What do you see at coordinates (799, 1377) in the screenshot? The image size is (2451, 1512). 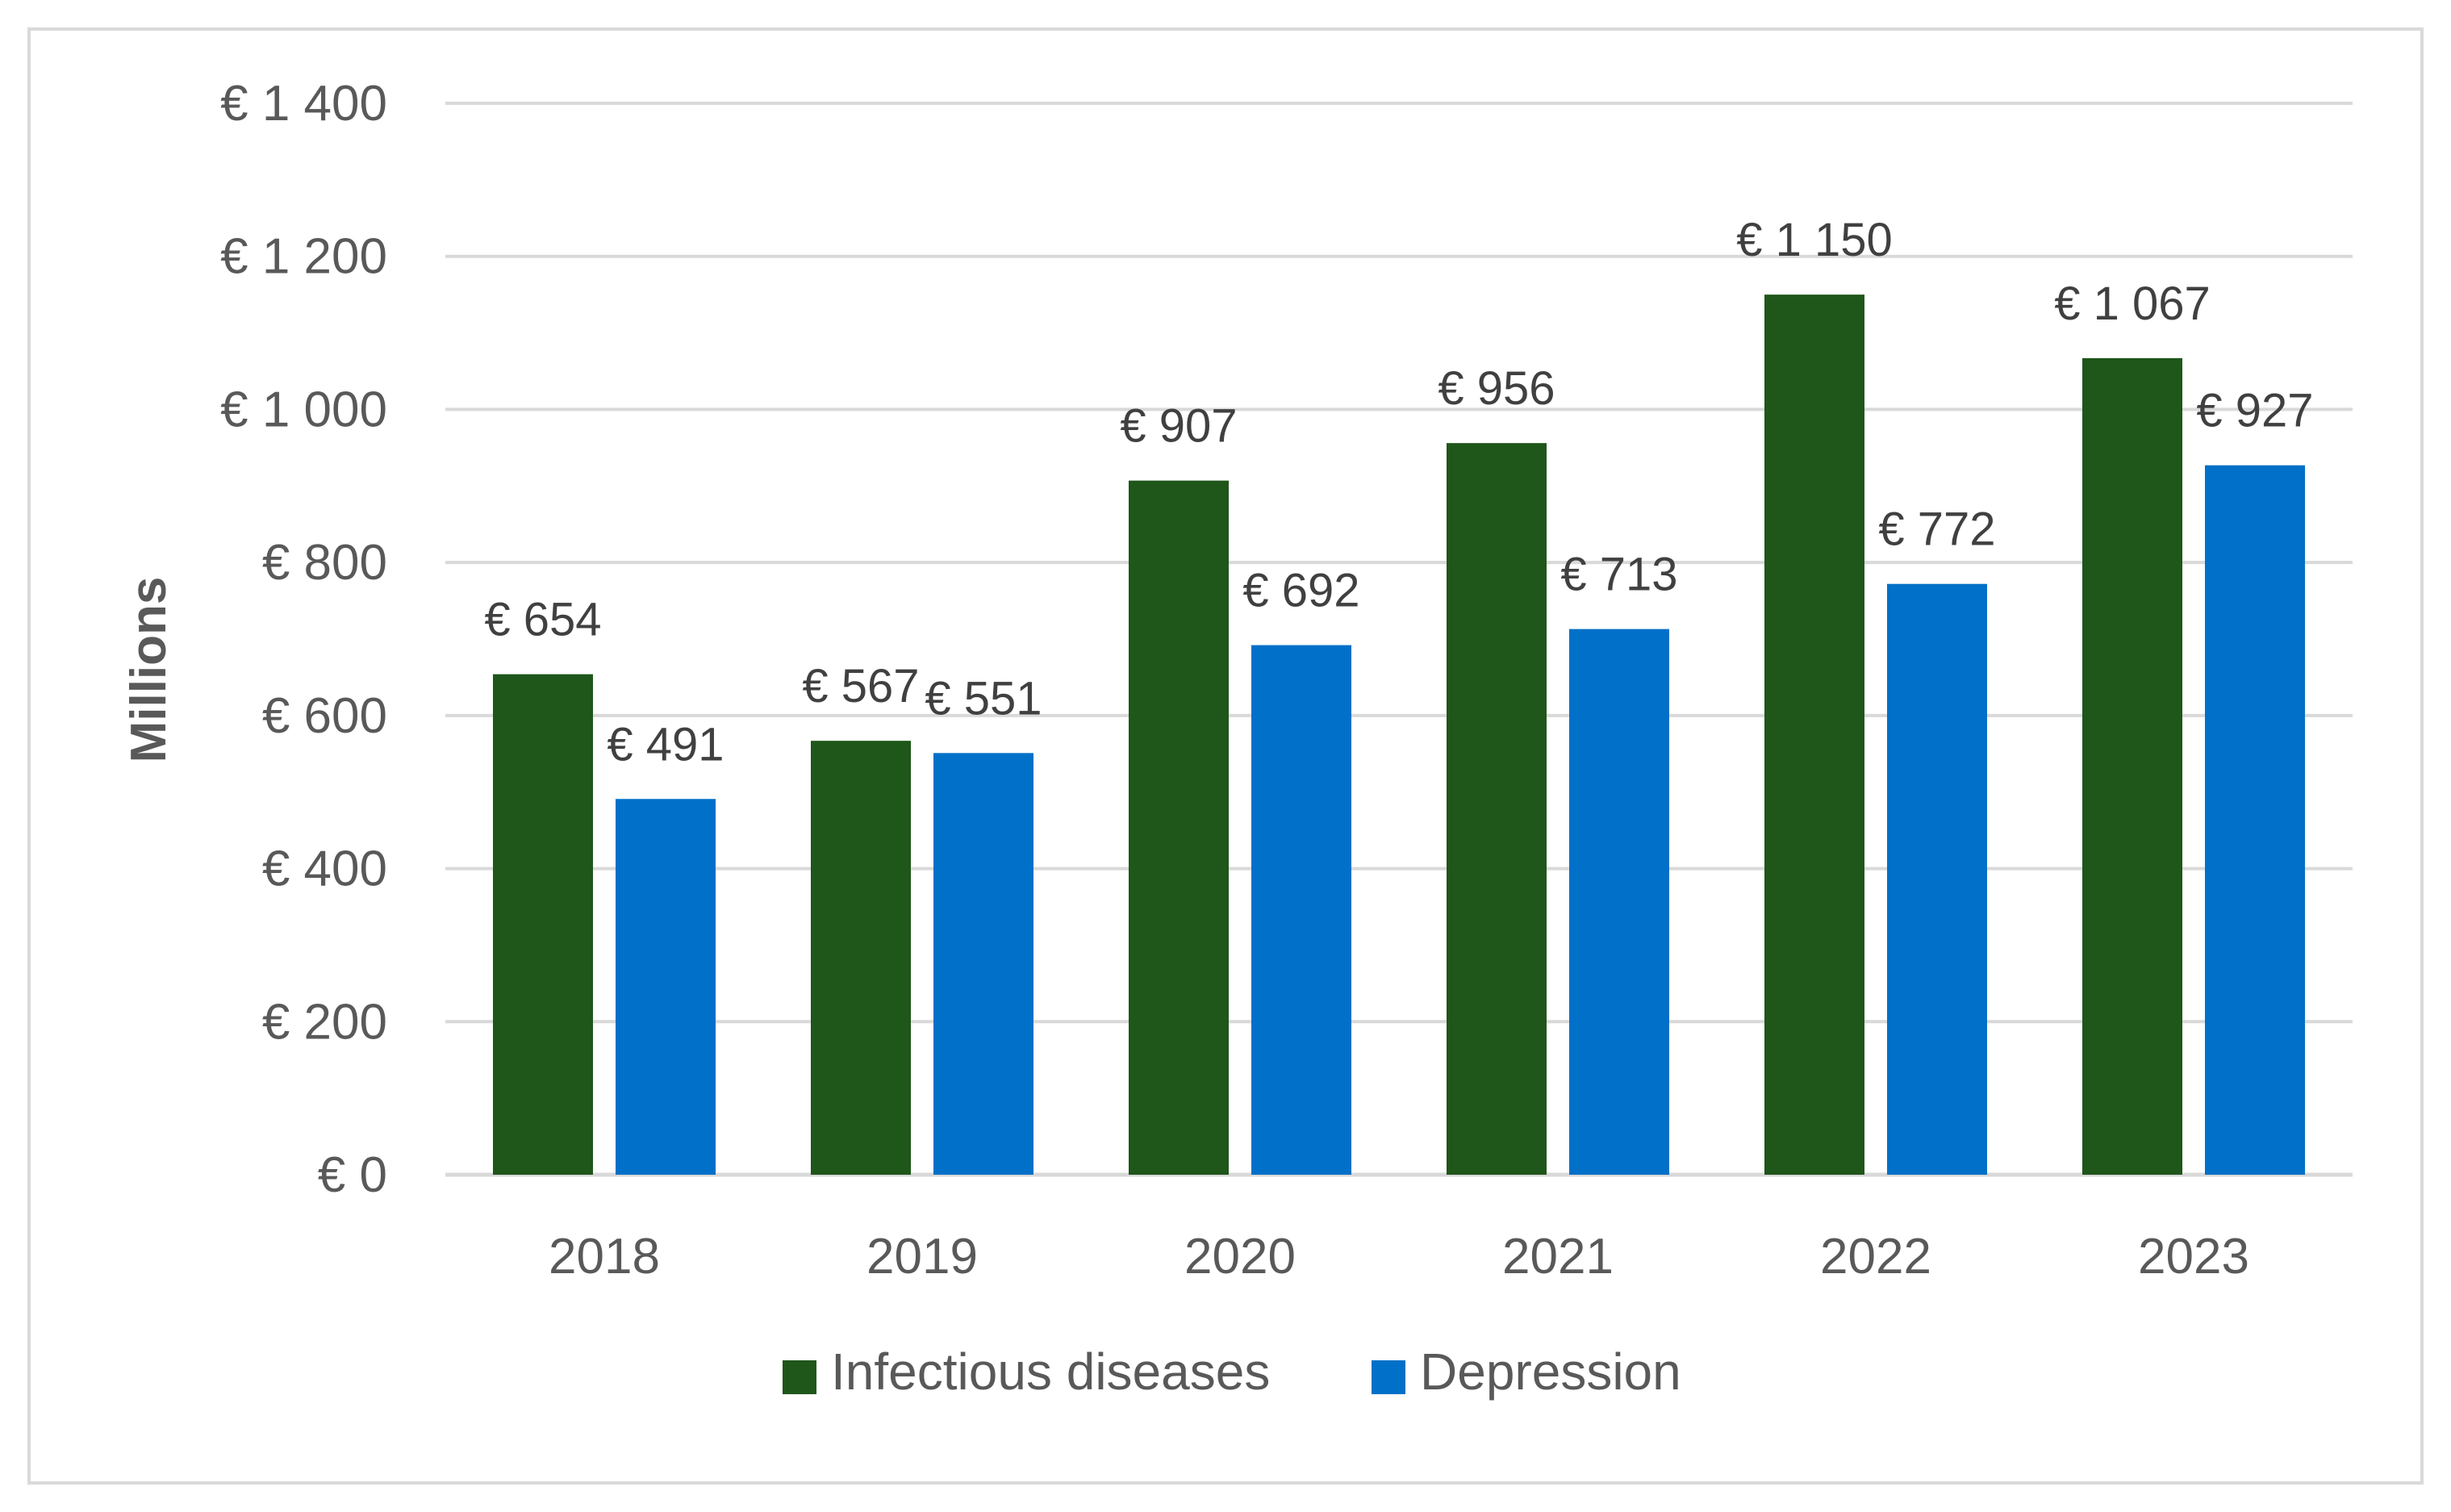 I see `legend-swatch-infectious-diseases` at bounding box center [799, 1377].